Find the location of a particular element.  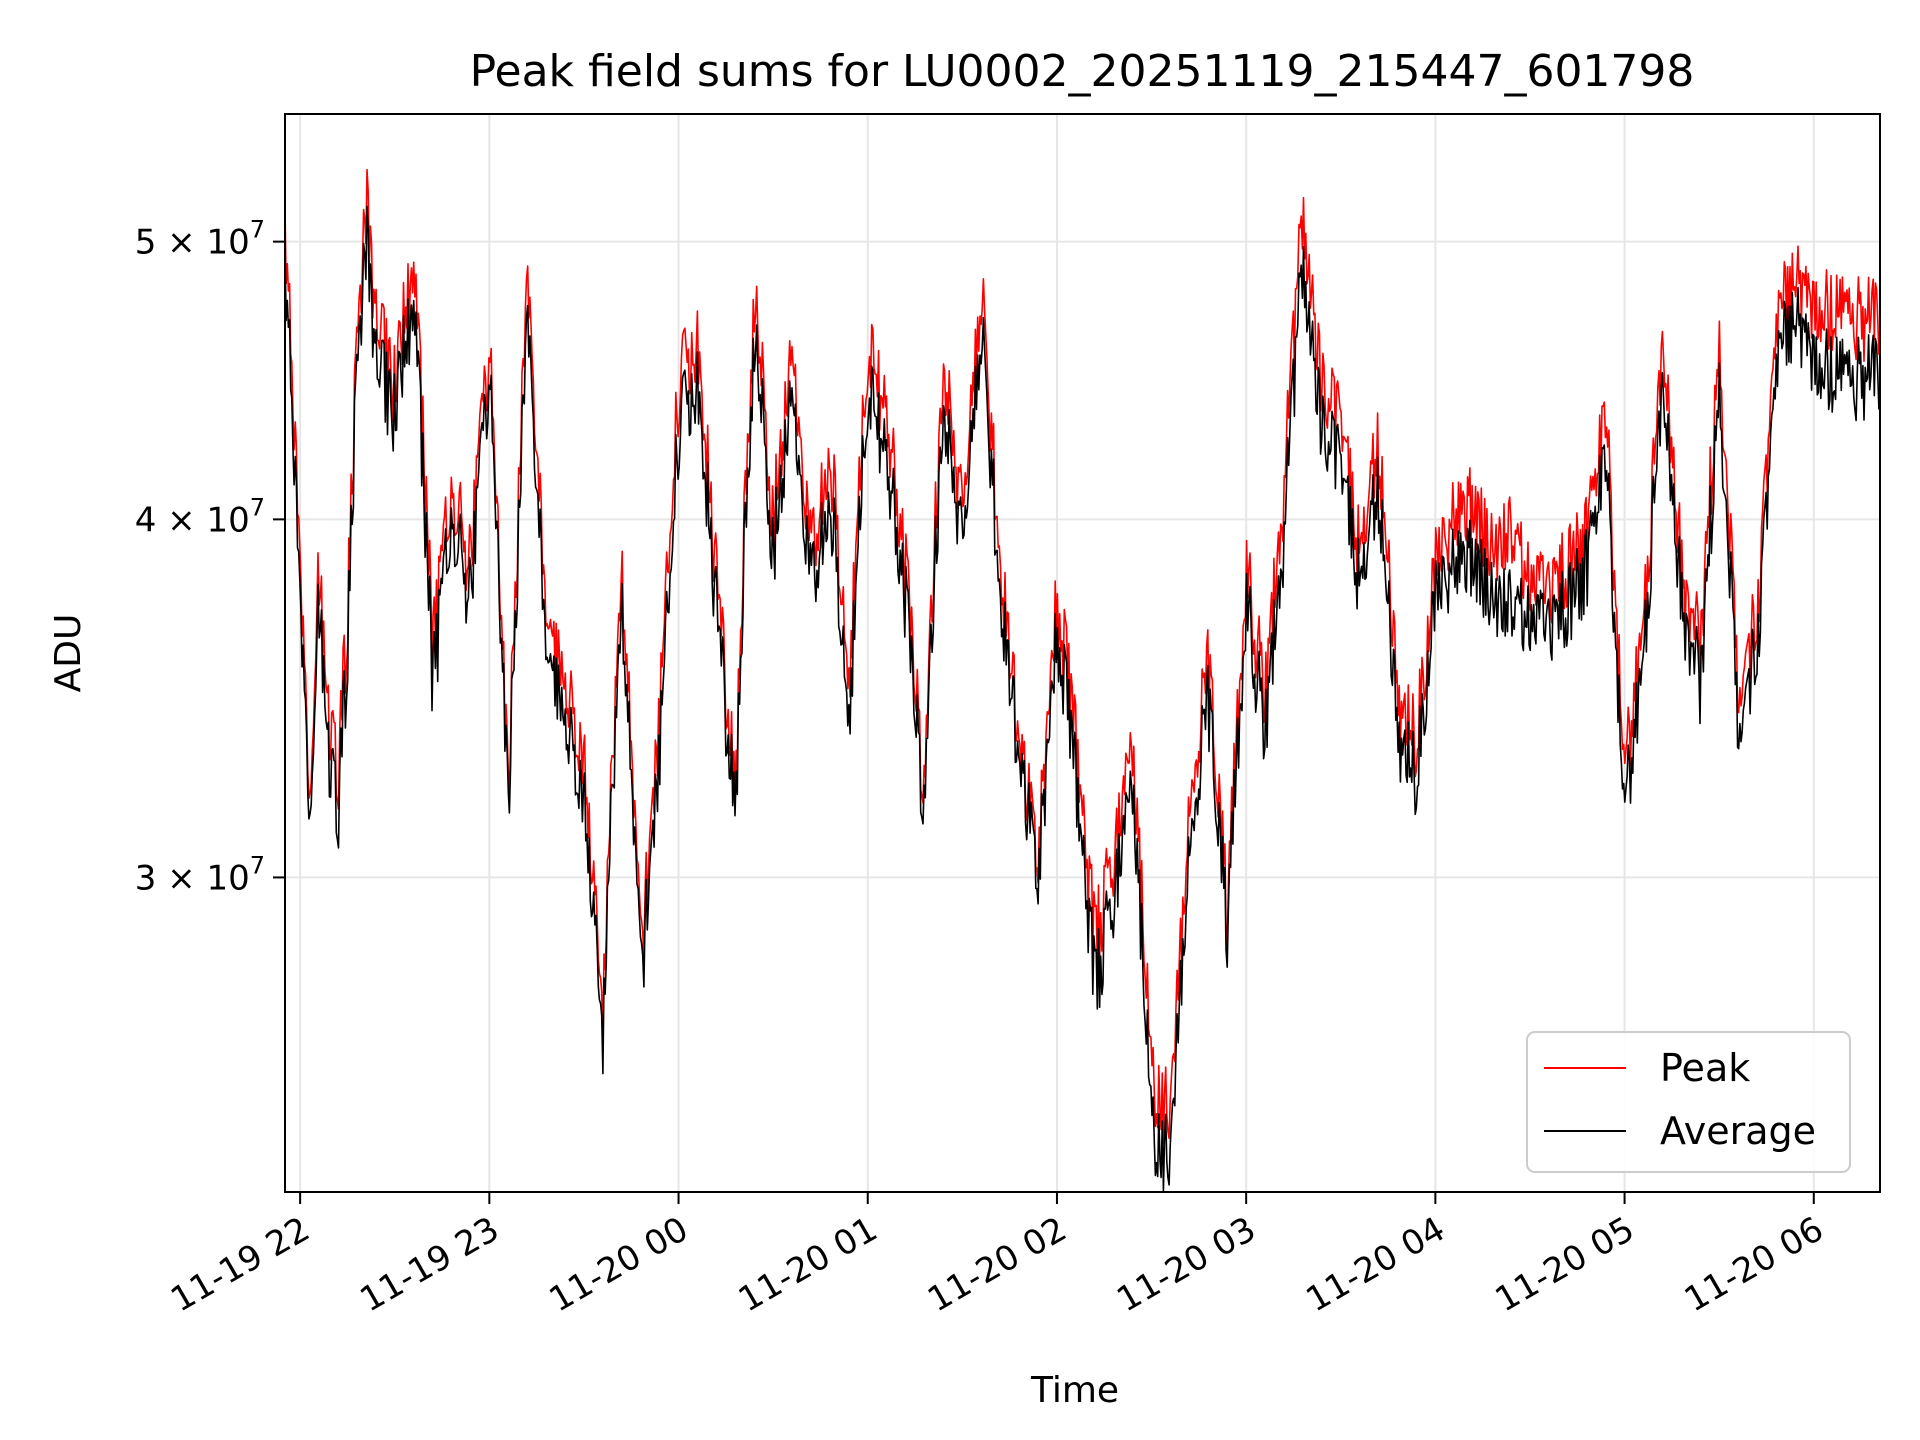

x-axis-label: Time is located at coordinates (1074, 1390).